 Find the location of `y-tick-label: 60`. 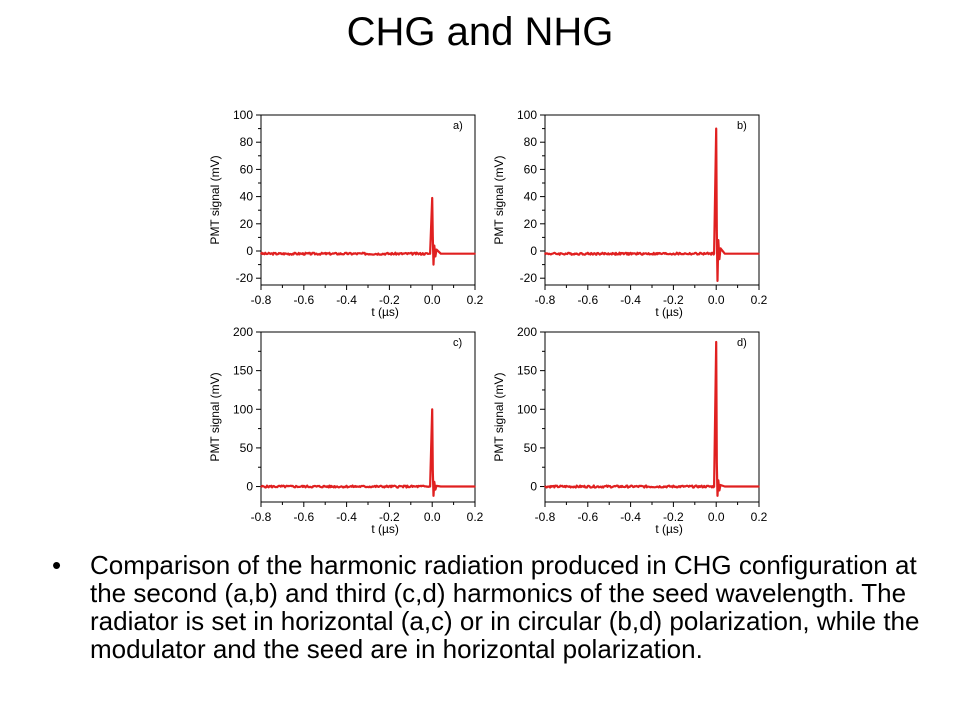

y-tick-label: 60 is located at coordinates (531, 169).